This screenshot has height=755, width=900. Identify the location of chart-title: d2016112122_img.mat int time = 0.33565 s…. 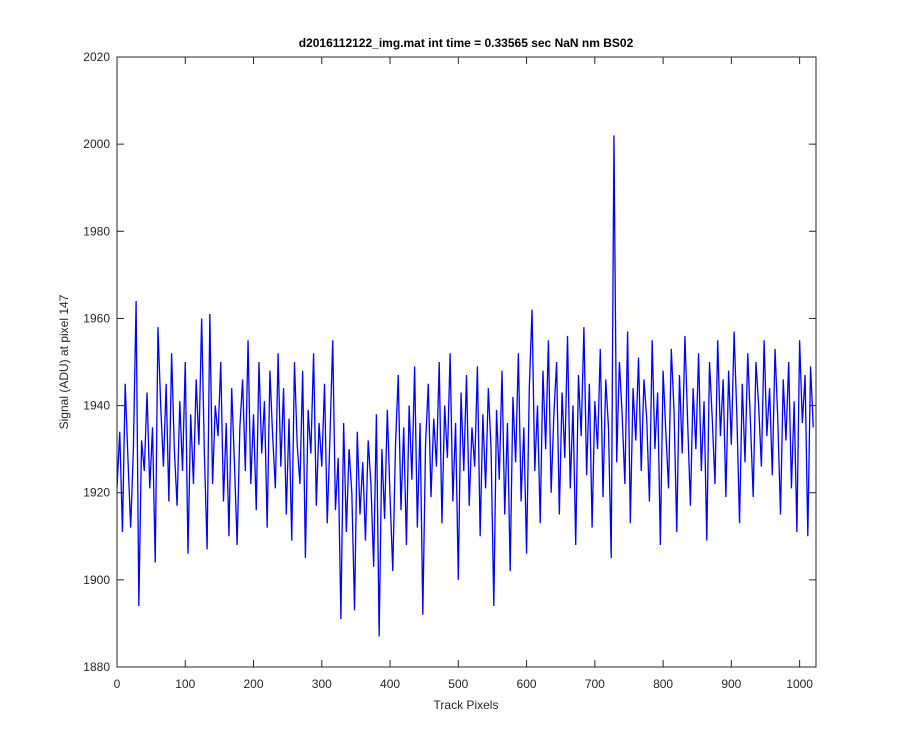
(466, 43).